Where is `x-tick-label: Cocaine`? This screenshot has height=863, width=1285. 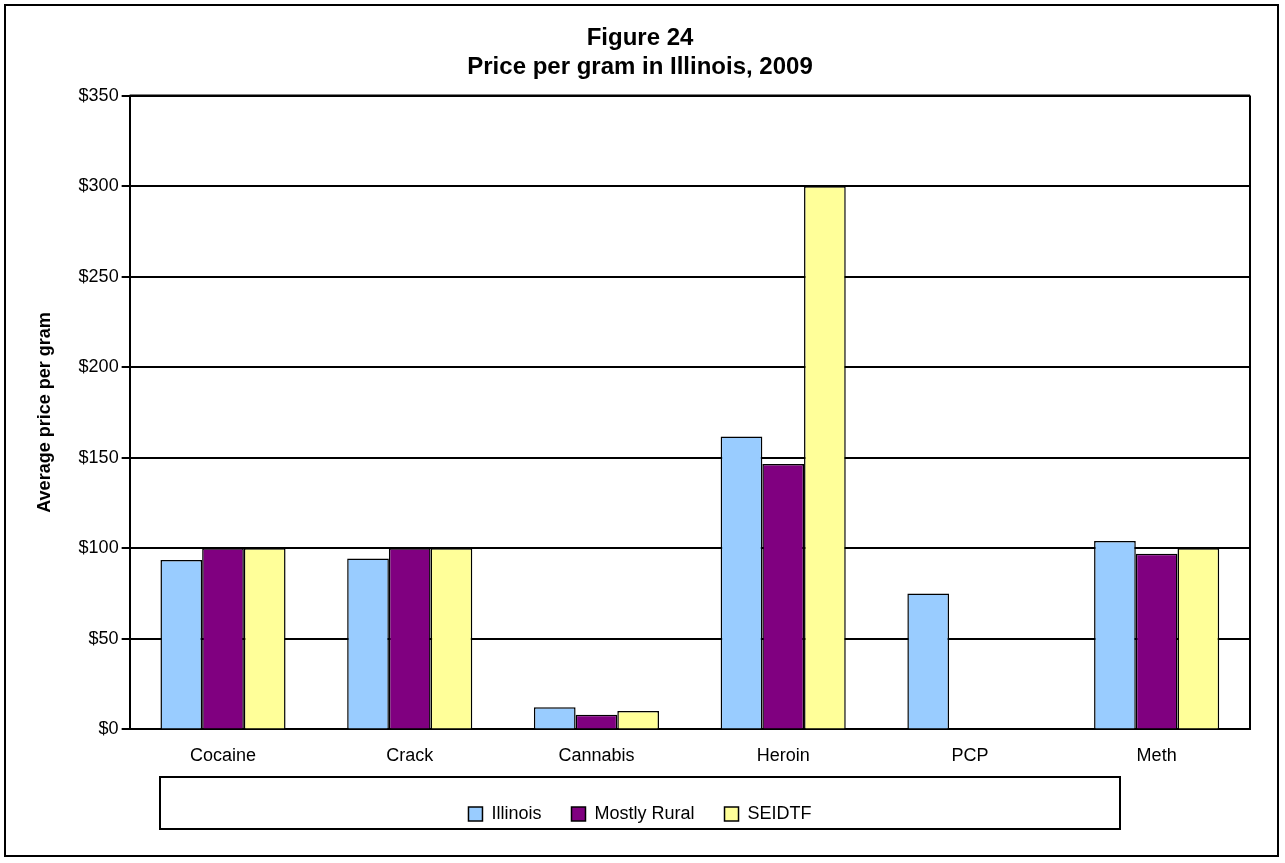
x-tick-label: Cocaine is located at coordinates (223, 755).